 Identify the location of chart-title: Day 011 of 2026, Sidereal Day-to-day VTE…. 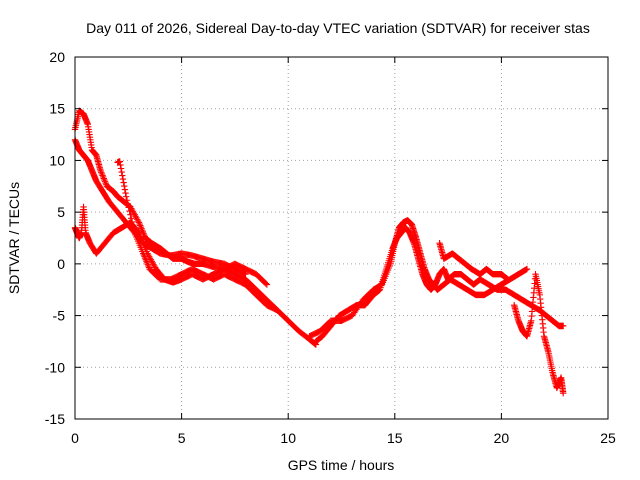
(338, 28).